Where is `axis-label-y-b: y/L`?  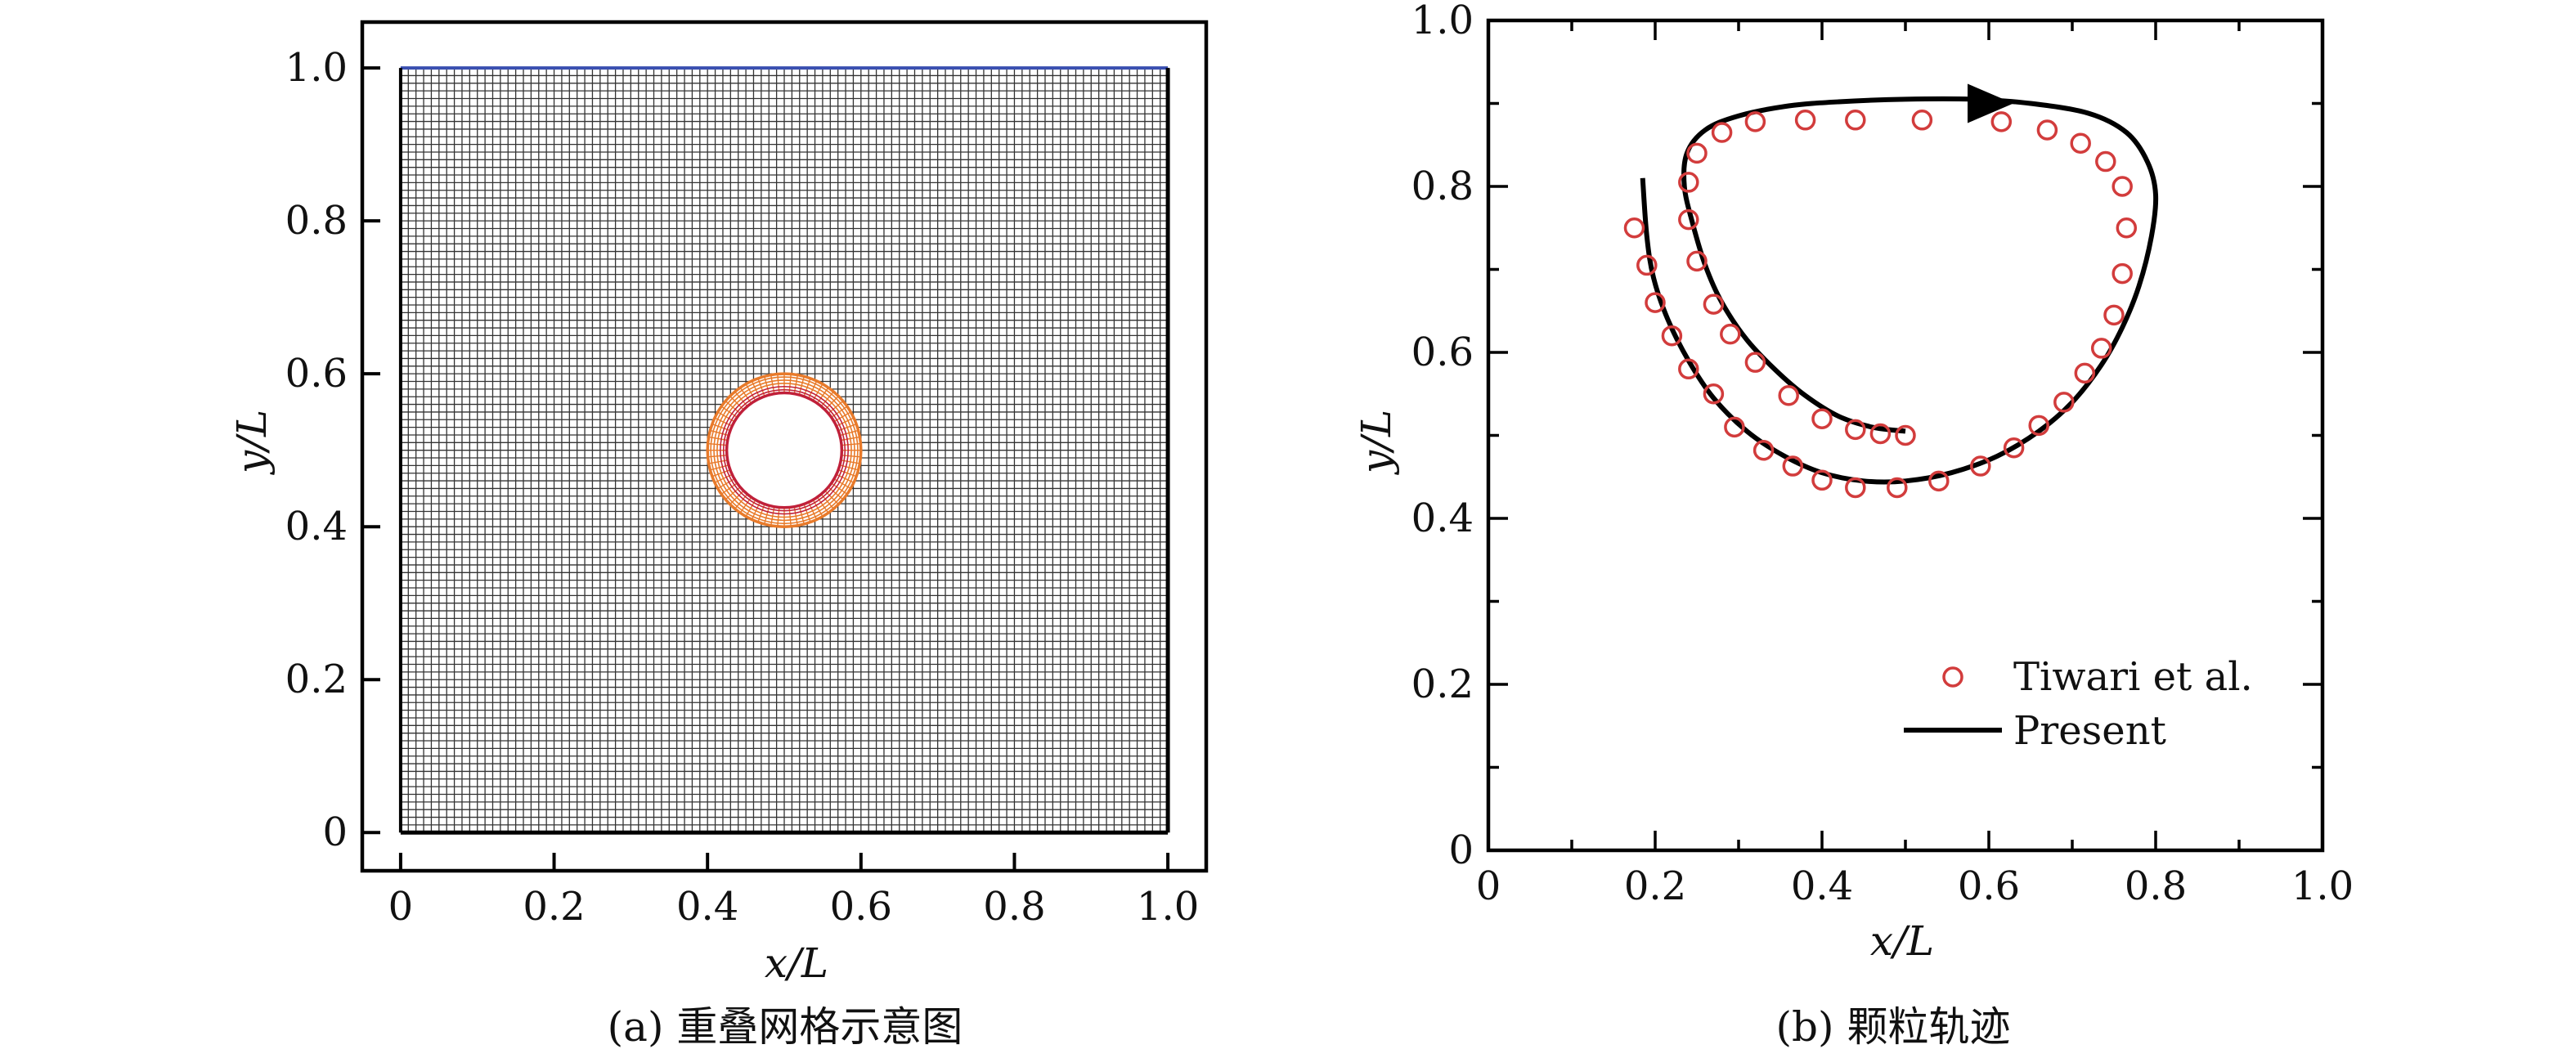
axis-label-y-b: y/L is located at coordinates (1377, 442).